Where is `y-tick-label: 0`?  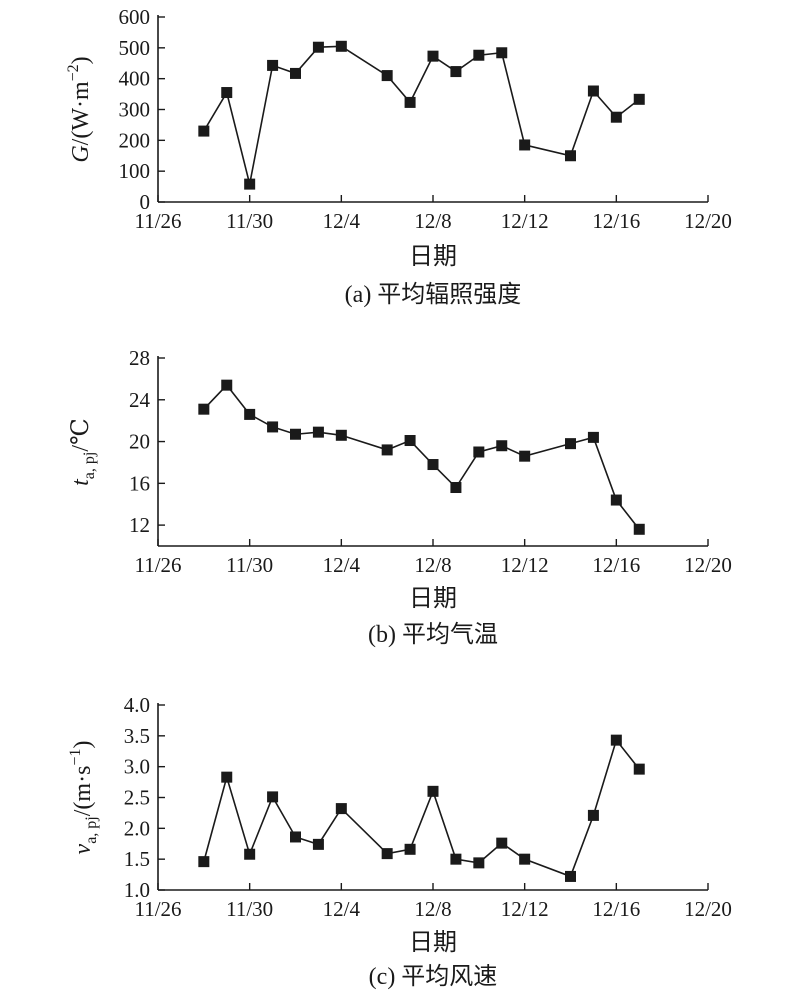
y-tick-label: 0 is located at coordinates (145, 202).